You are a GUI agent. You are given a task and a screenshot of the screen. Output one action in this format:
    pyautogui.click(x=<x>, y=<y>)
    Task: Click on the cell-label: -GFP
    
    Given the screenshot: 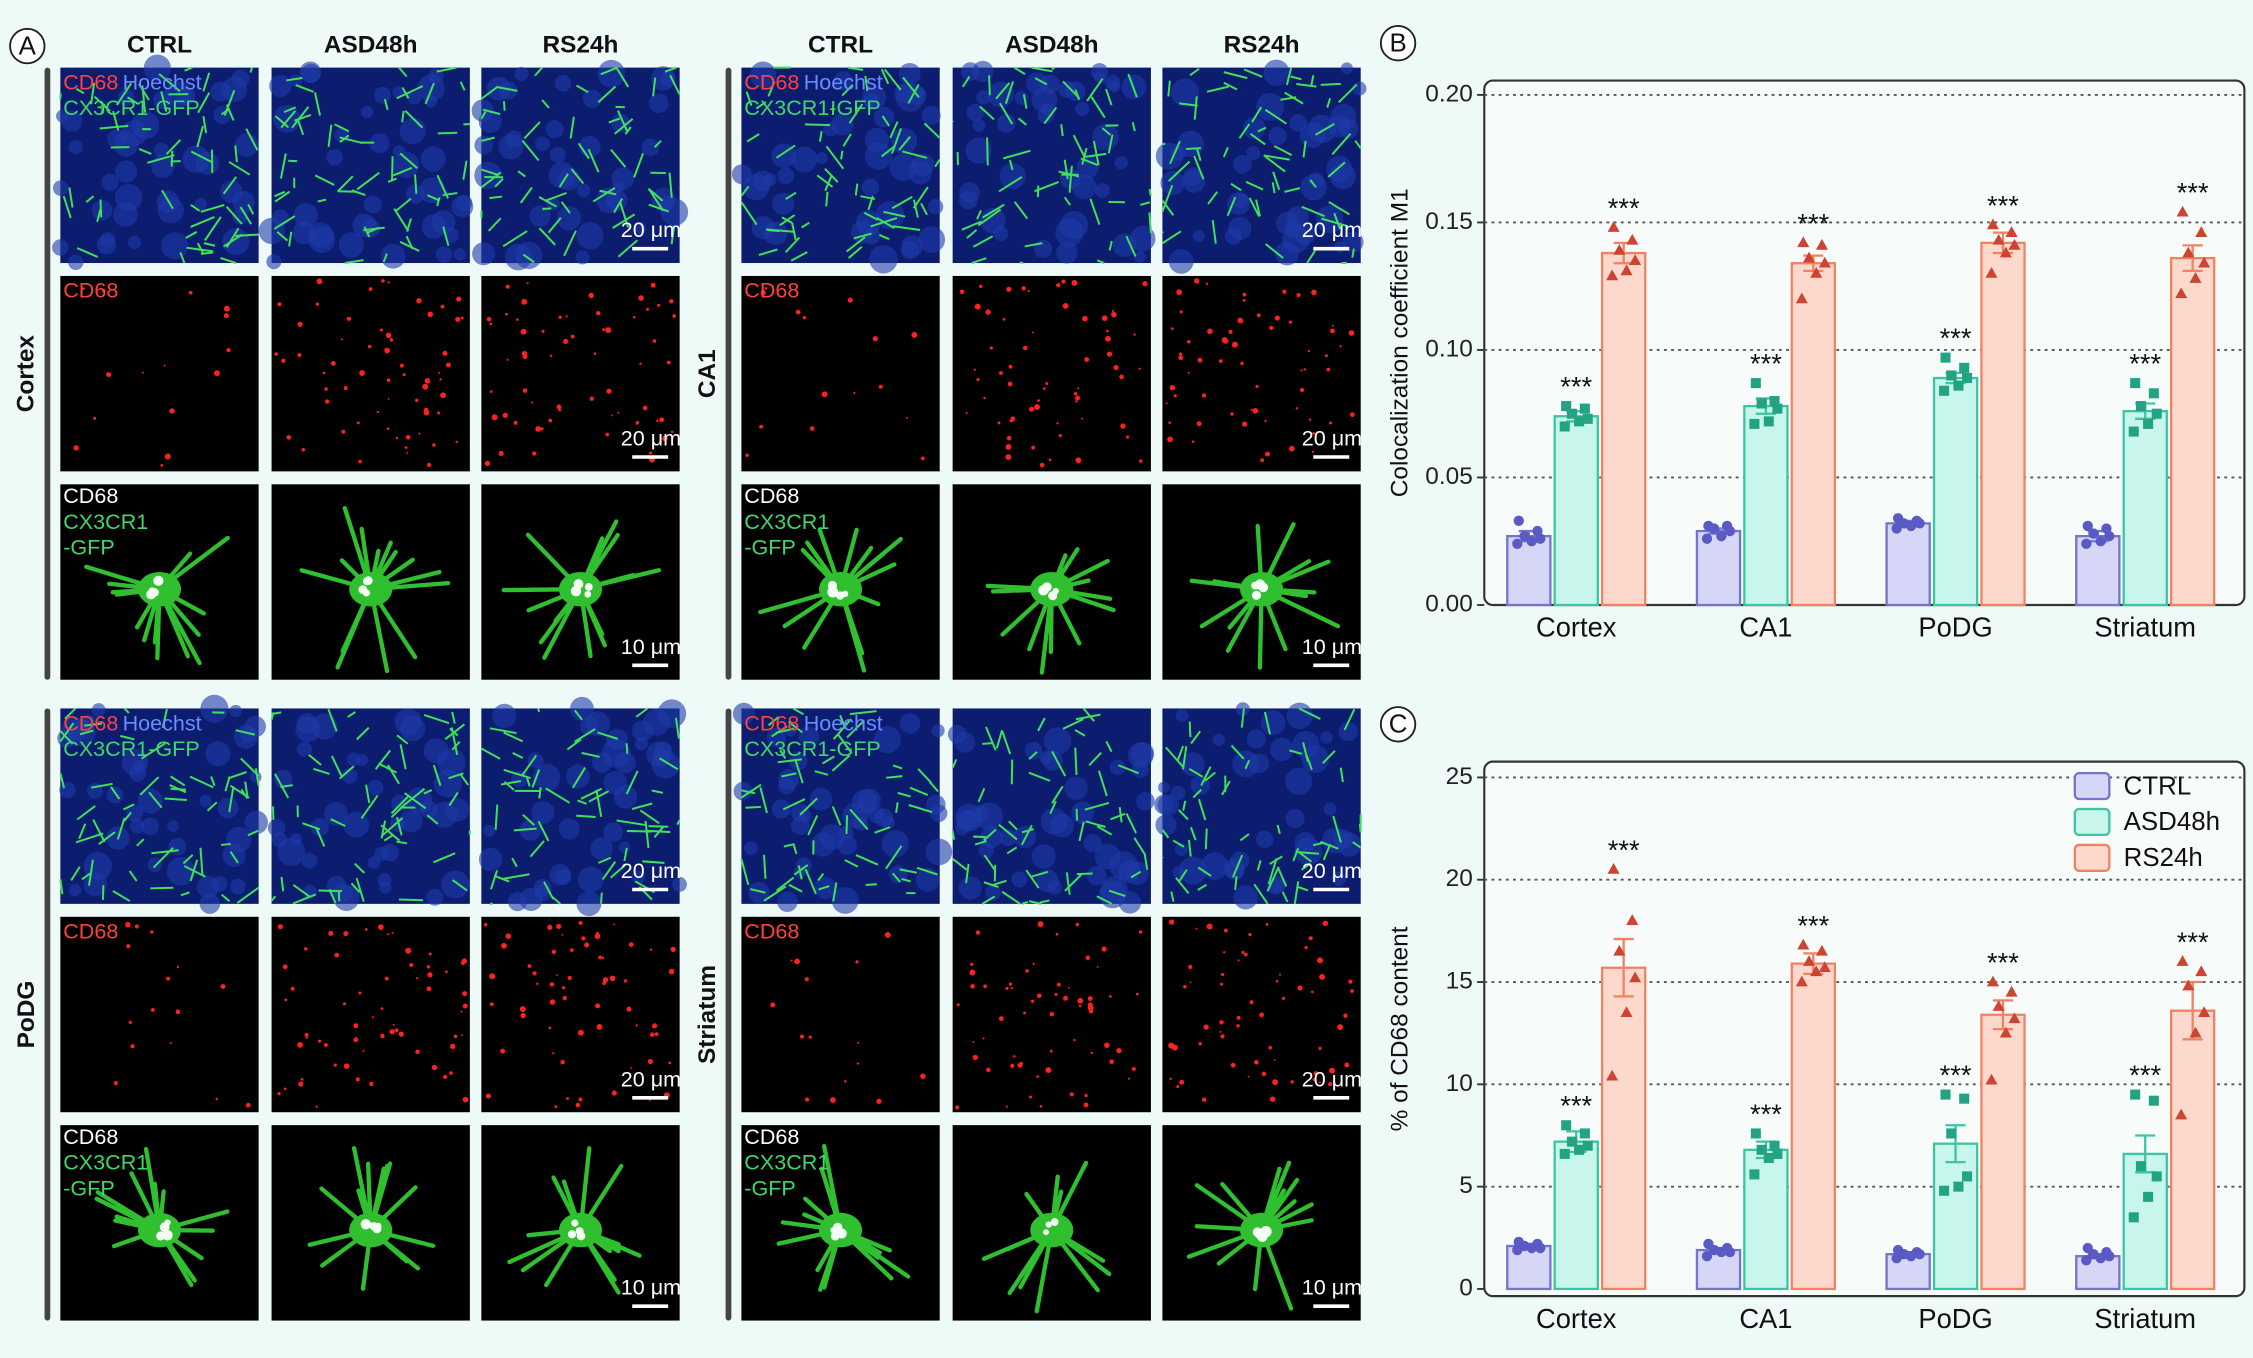 What is the action you would take?
    pyautogui.click(x=769, y=547)
    